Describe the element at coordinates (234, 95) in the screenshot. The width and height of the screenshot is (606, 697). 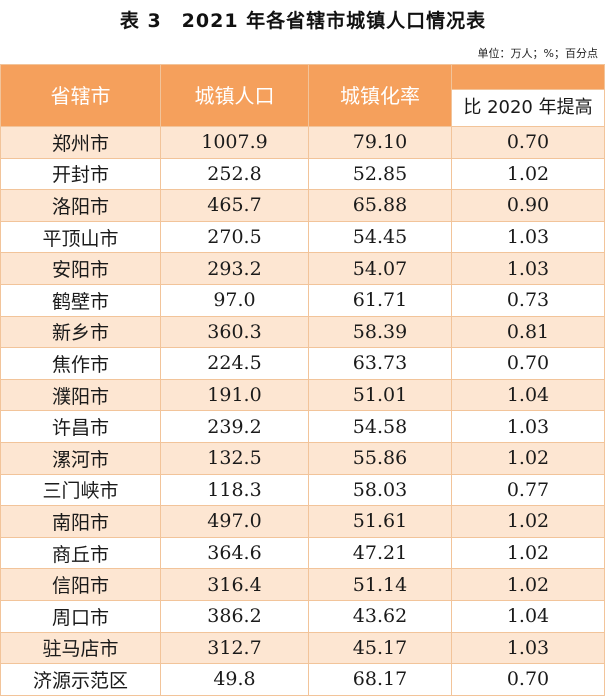
I see `header-urban-population: 城镇人口` at that location.